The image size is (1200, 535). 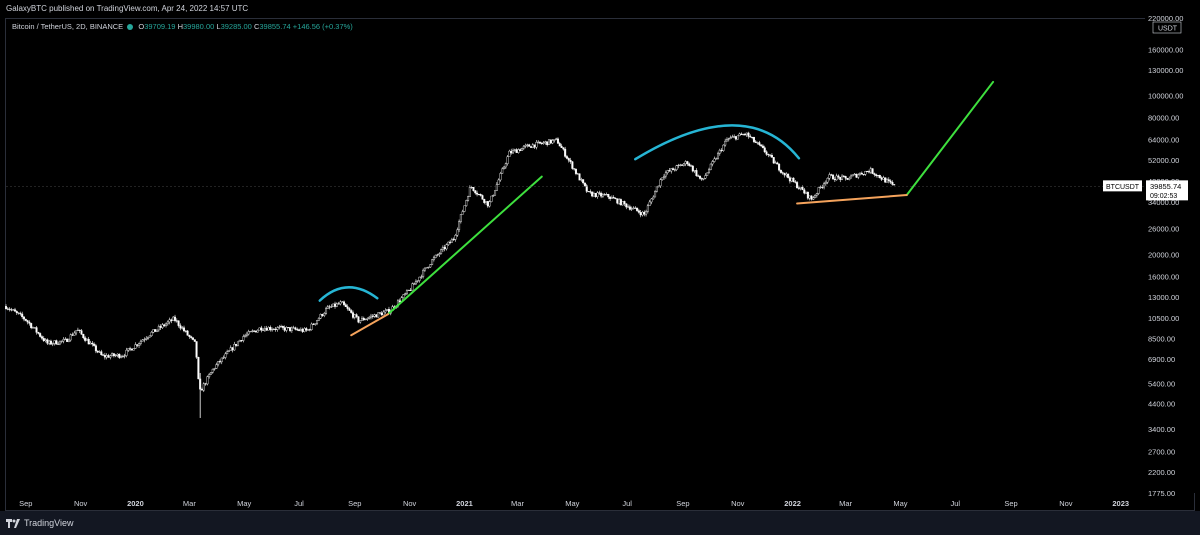 I want to click on time-tick-label: Nov, so click(x=81, y=503).